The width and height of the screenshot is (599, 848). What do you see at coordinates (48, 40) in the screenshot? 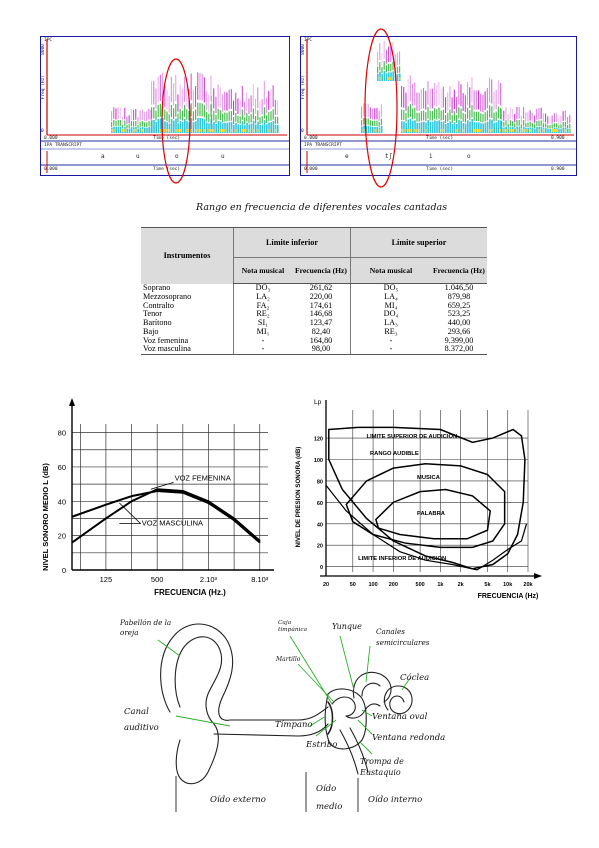
I see `spectrogram-top-label: IPC` at bounding box center [48, 40].